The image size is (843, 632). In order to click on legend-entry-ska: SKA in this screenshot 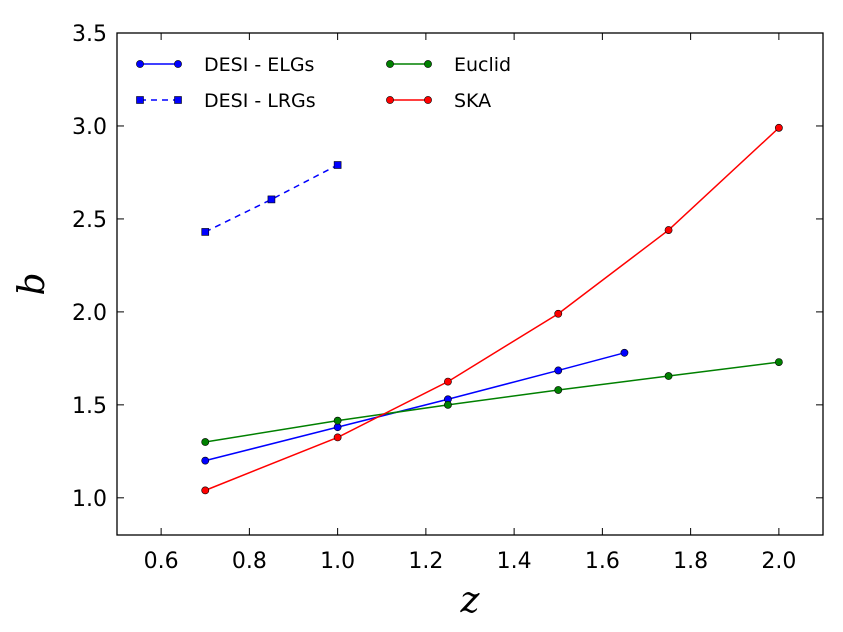, I will do `click(438, 101)`.